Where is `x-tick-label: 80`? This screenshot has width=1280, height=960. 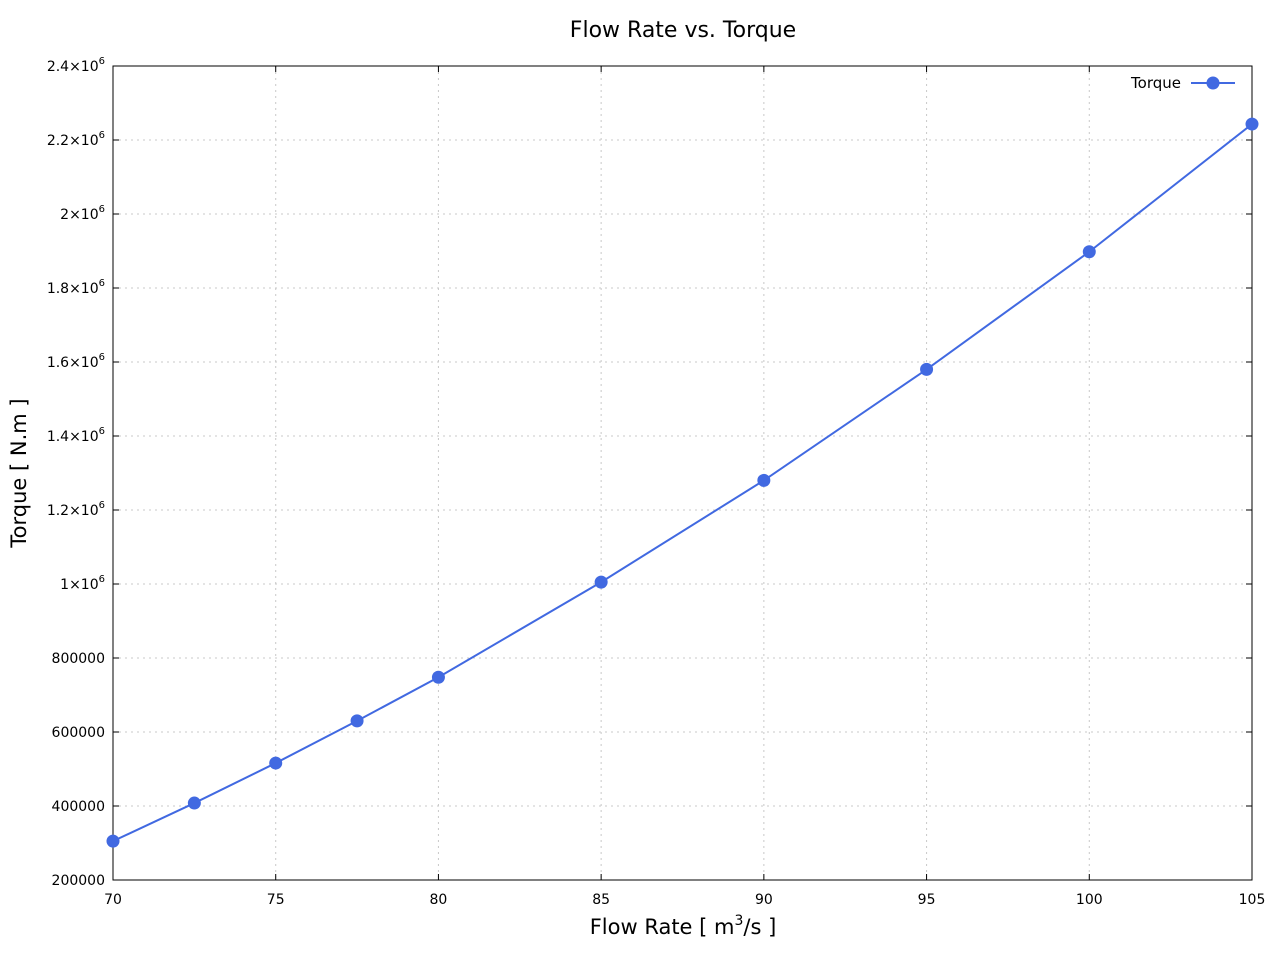
x-tick-label: 80 is located at coordinates (439, 900).